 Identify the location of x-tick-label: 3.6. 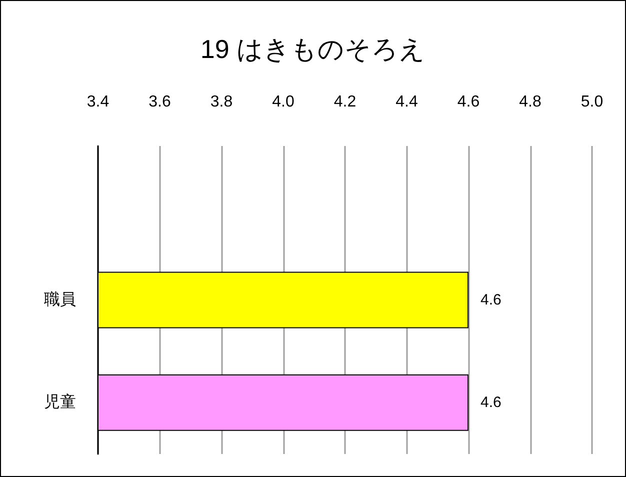
(159, 102).